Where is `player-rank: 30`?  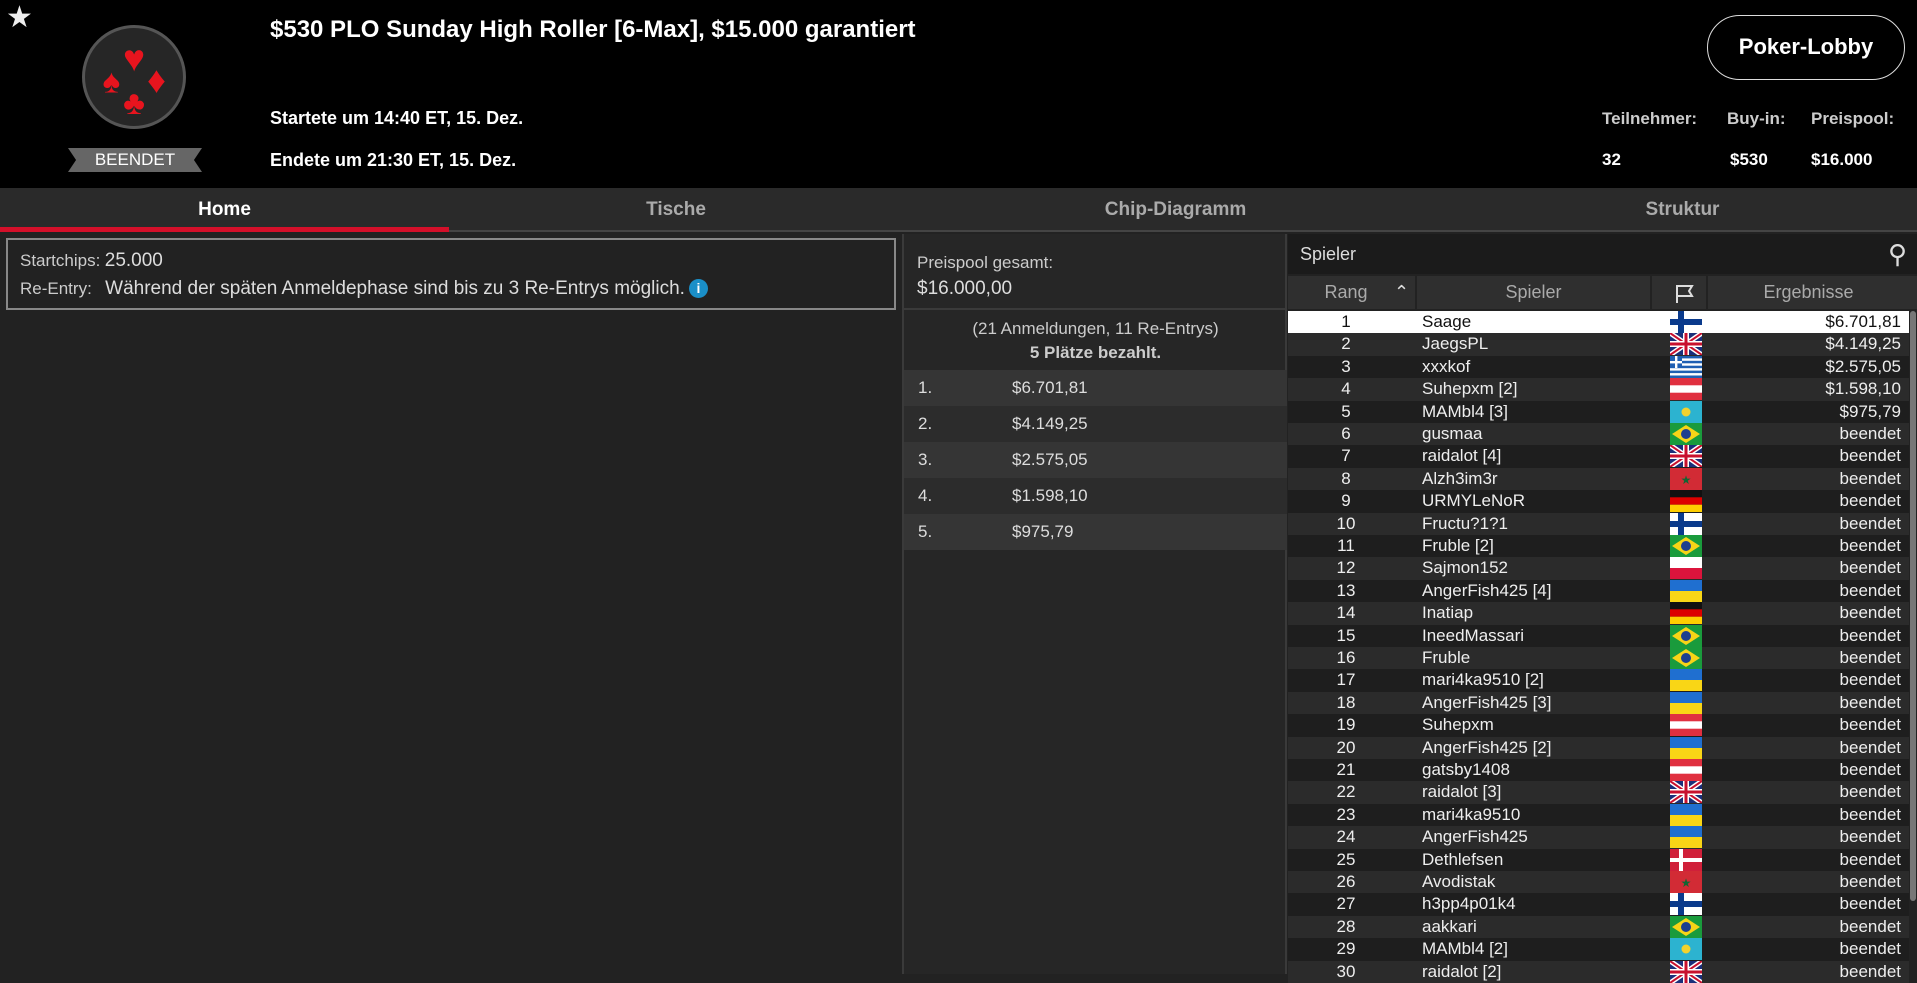 player-rank: 30 is located at coordinates (1346, 971).